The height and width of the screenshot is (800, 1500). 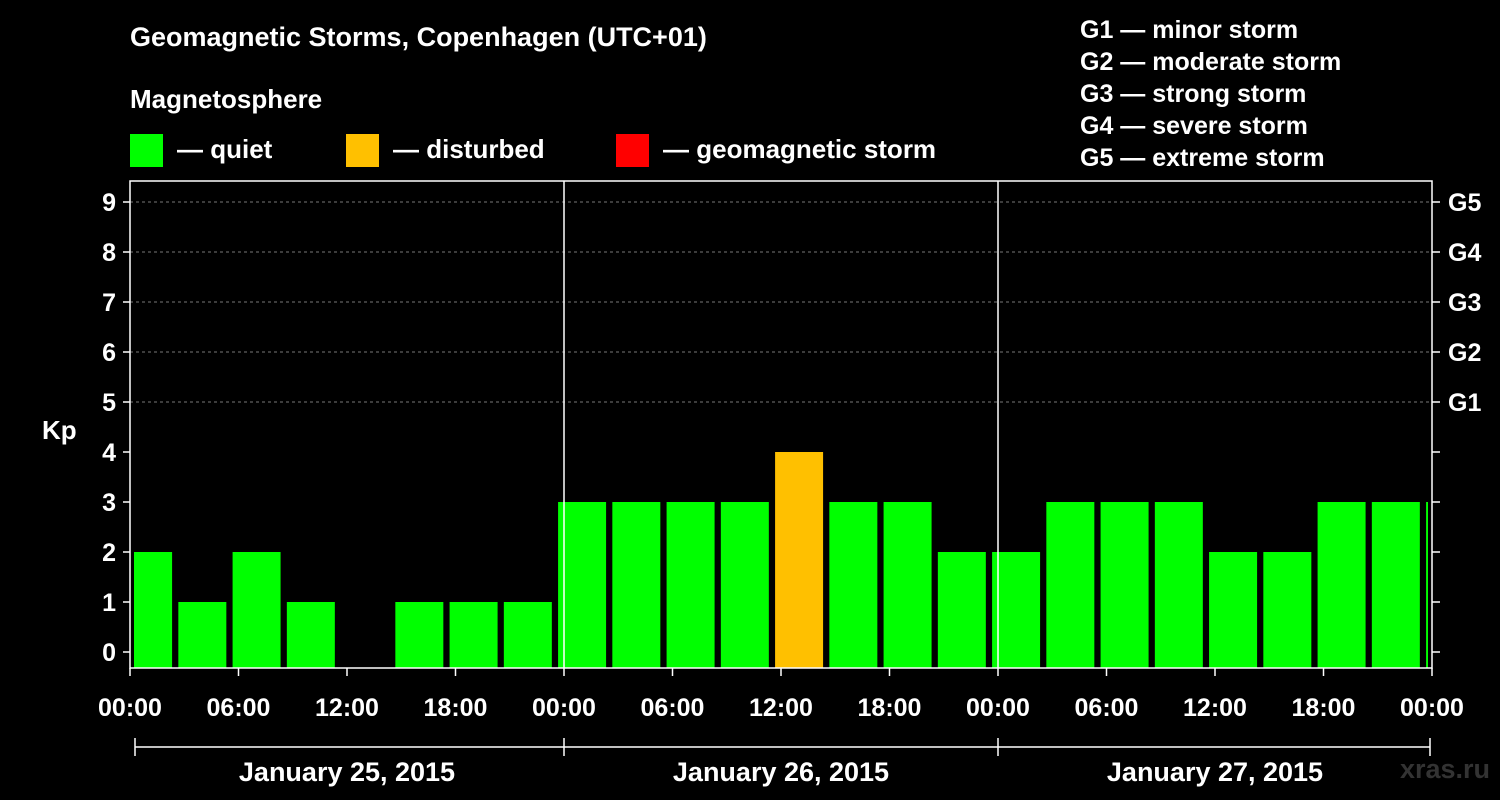 What do you see at coordinates (109, 553) in the screenshot?
I see `y-tick-label-2: 2` at bounding box center [109, 553].